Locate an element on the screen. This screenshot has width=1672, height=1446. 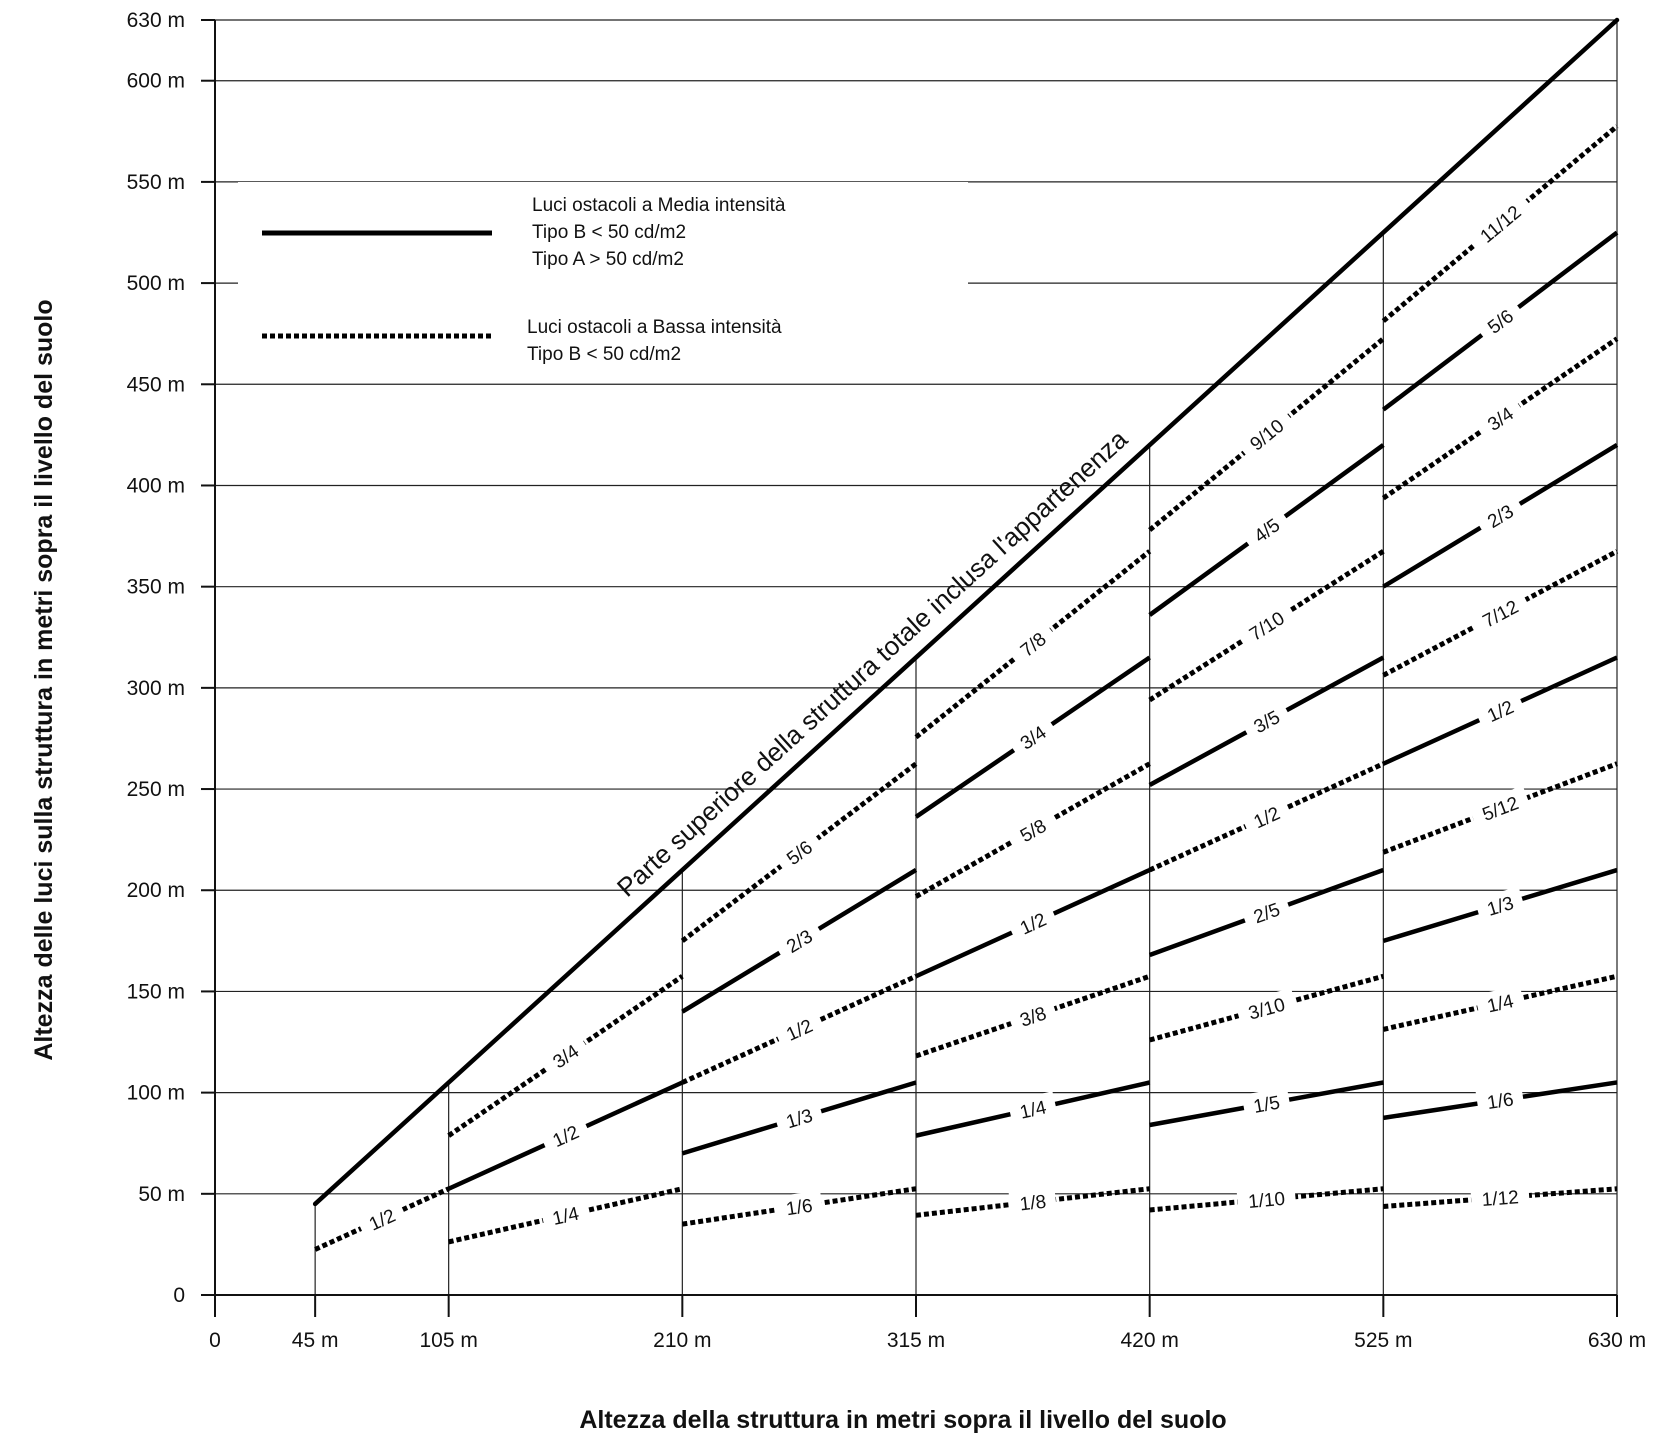
segment-label: 1/12 is located at coordinates (1500, 1199).